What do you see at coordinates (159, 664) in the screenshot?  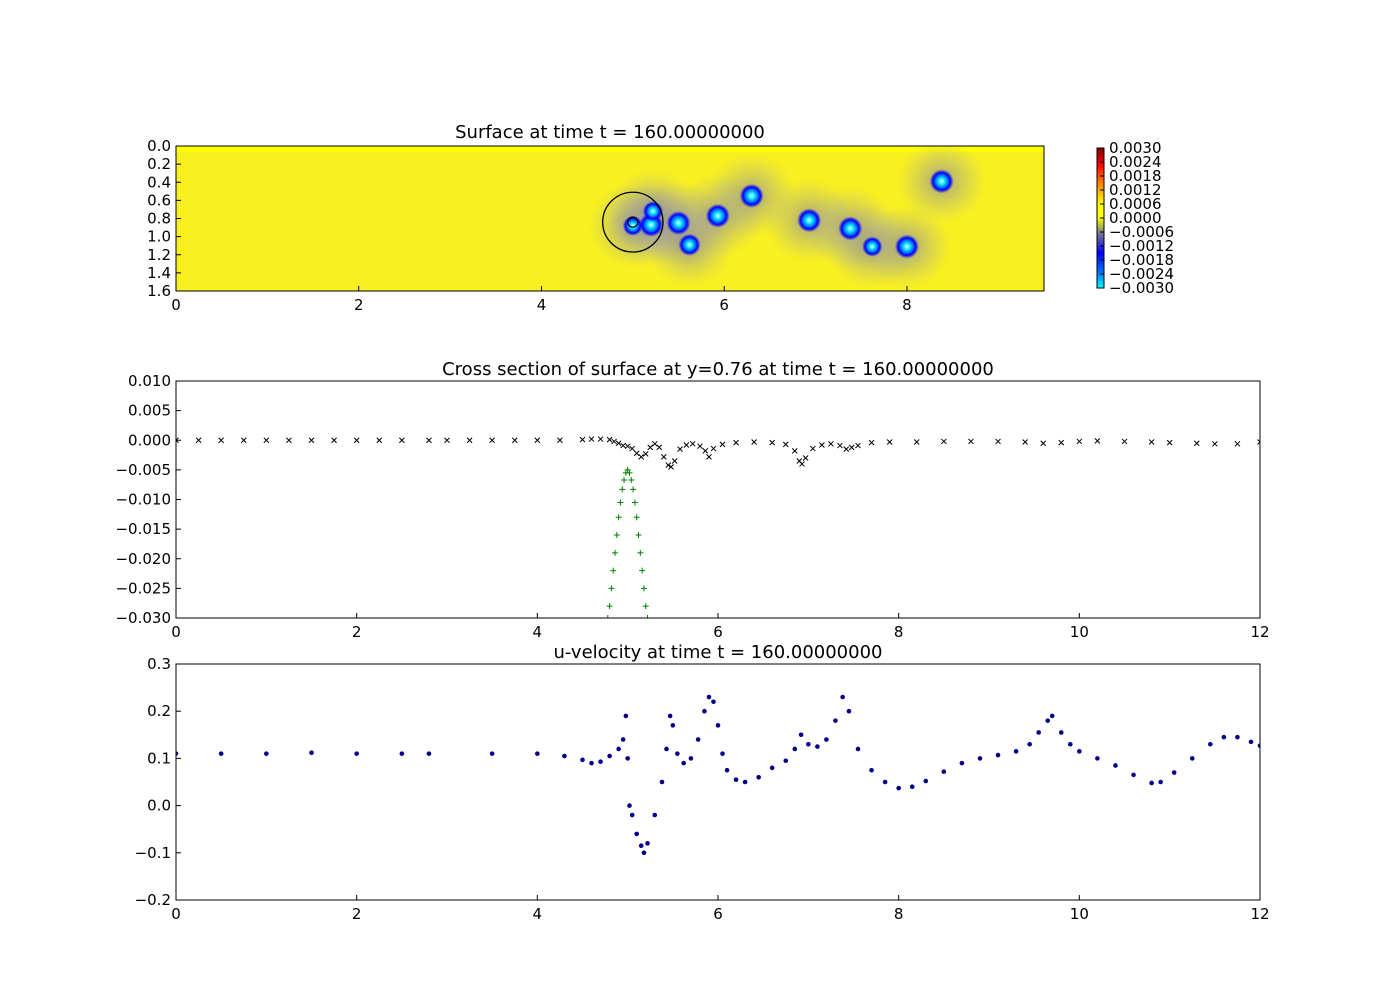 I see `u-velocity-ytick-label: 0.3` at bounding box center [159, 664].